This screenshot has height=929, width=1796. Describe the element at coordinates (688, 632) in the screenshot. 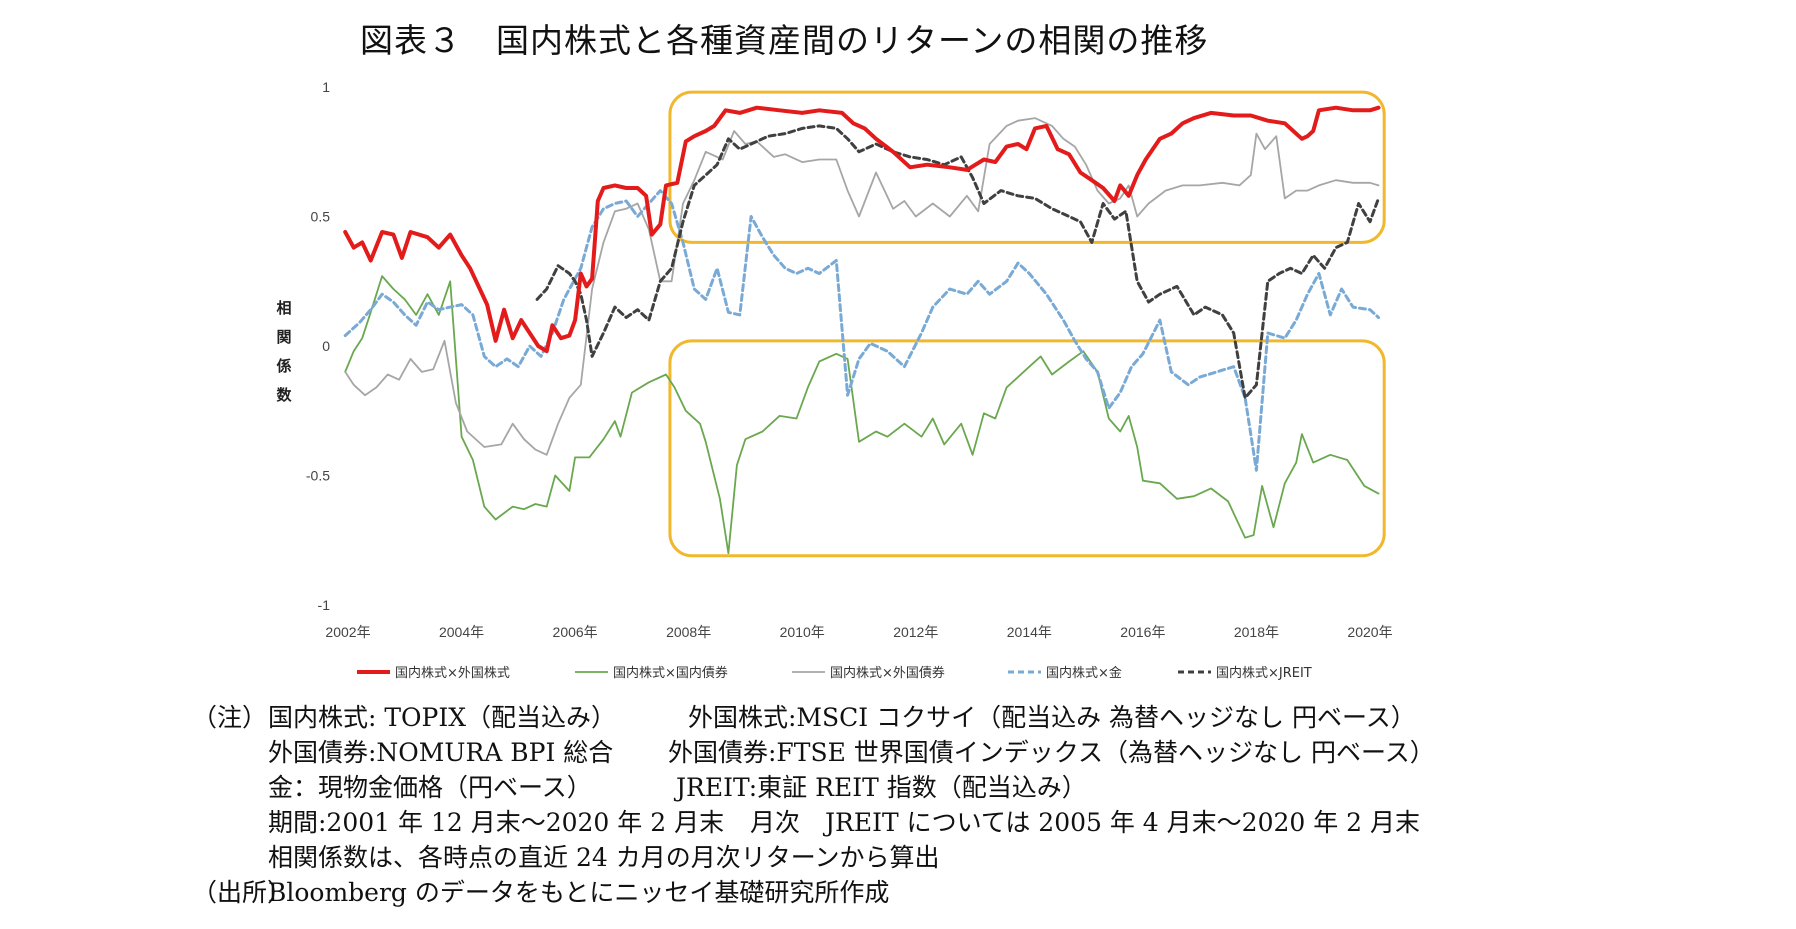

I see `x-tick-label: 2008年` at that location.